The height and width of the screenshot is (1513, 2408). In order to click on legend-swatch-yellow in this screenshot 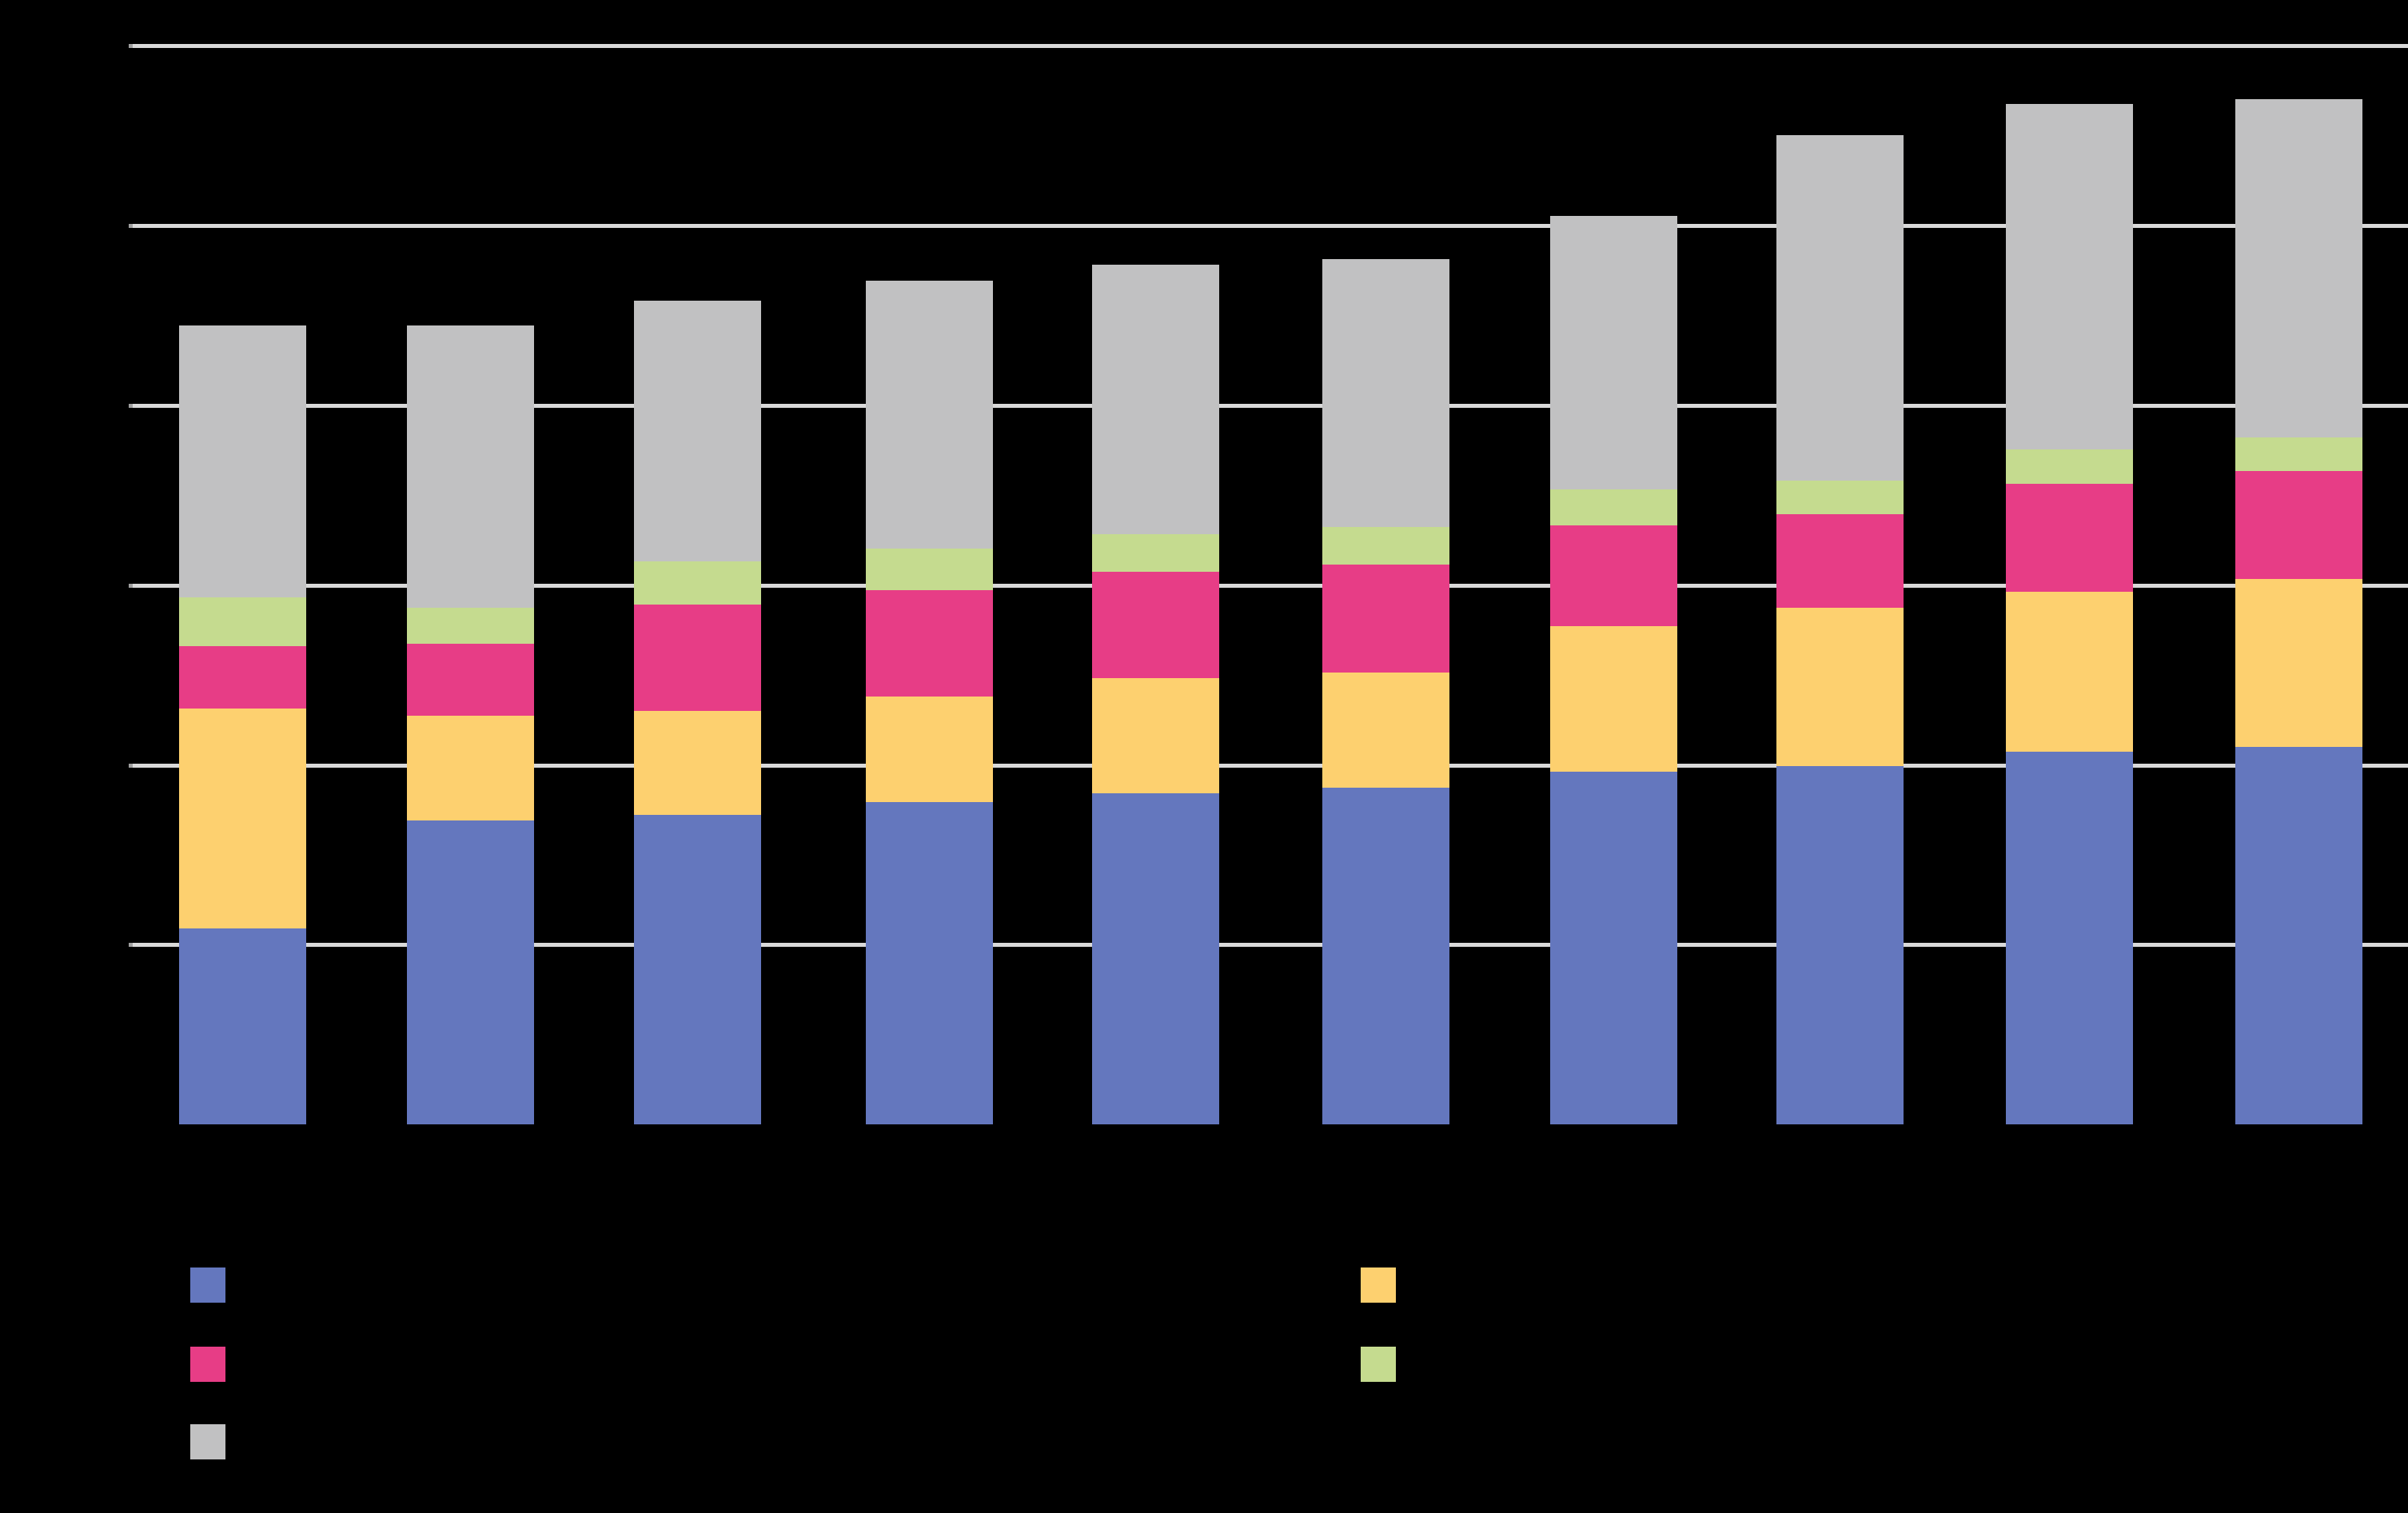, I will do `click(1378, 1285)`.